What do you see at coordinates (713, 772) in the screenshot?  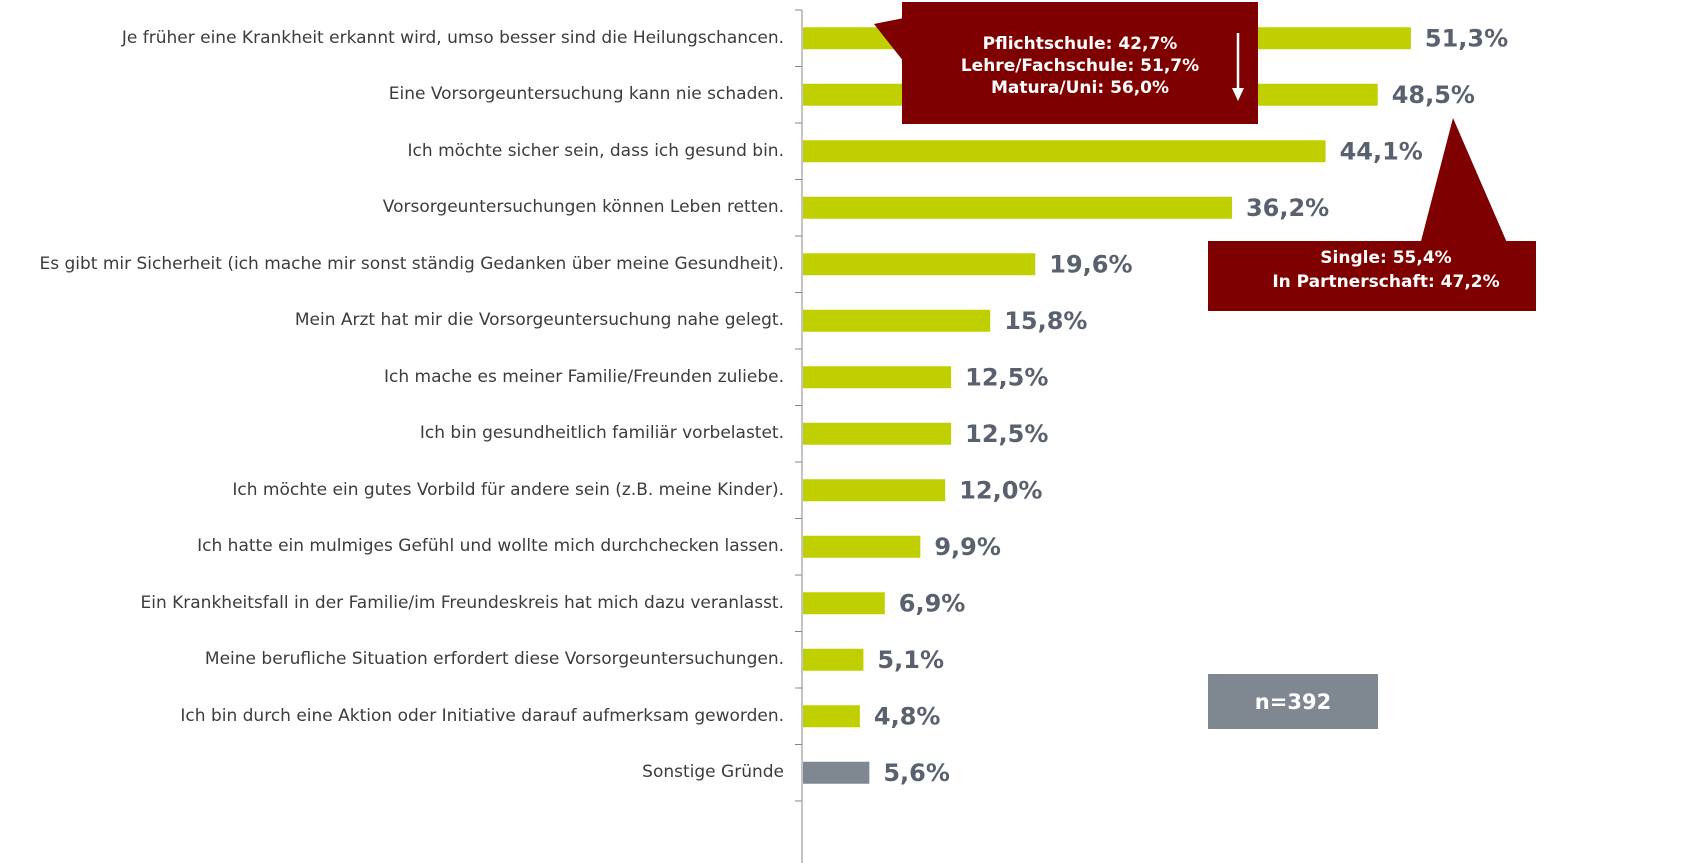 I see `category-text: Sonstige Gründe` at bounding box center [713, 772].